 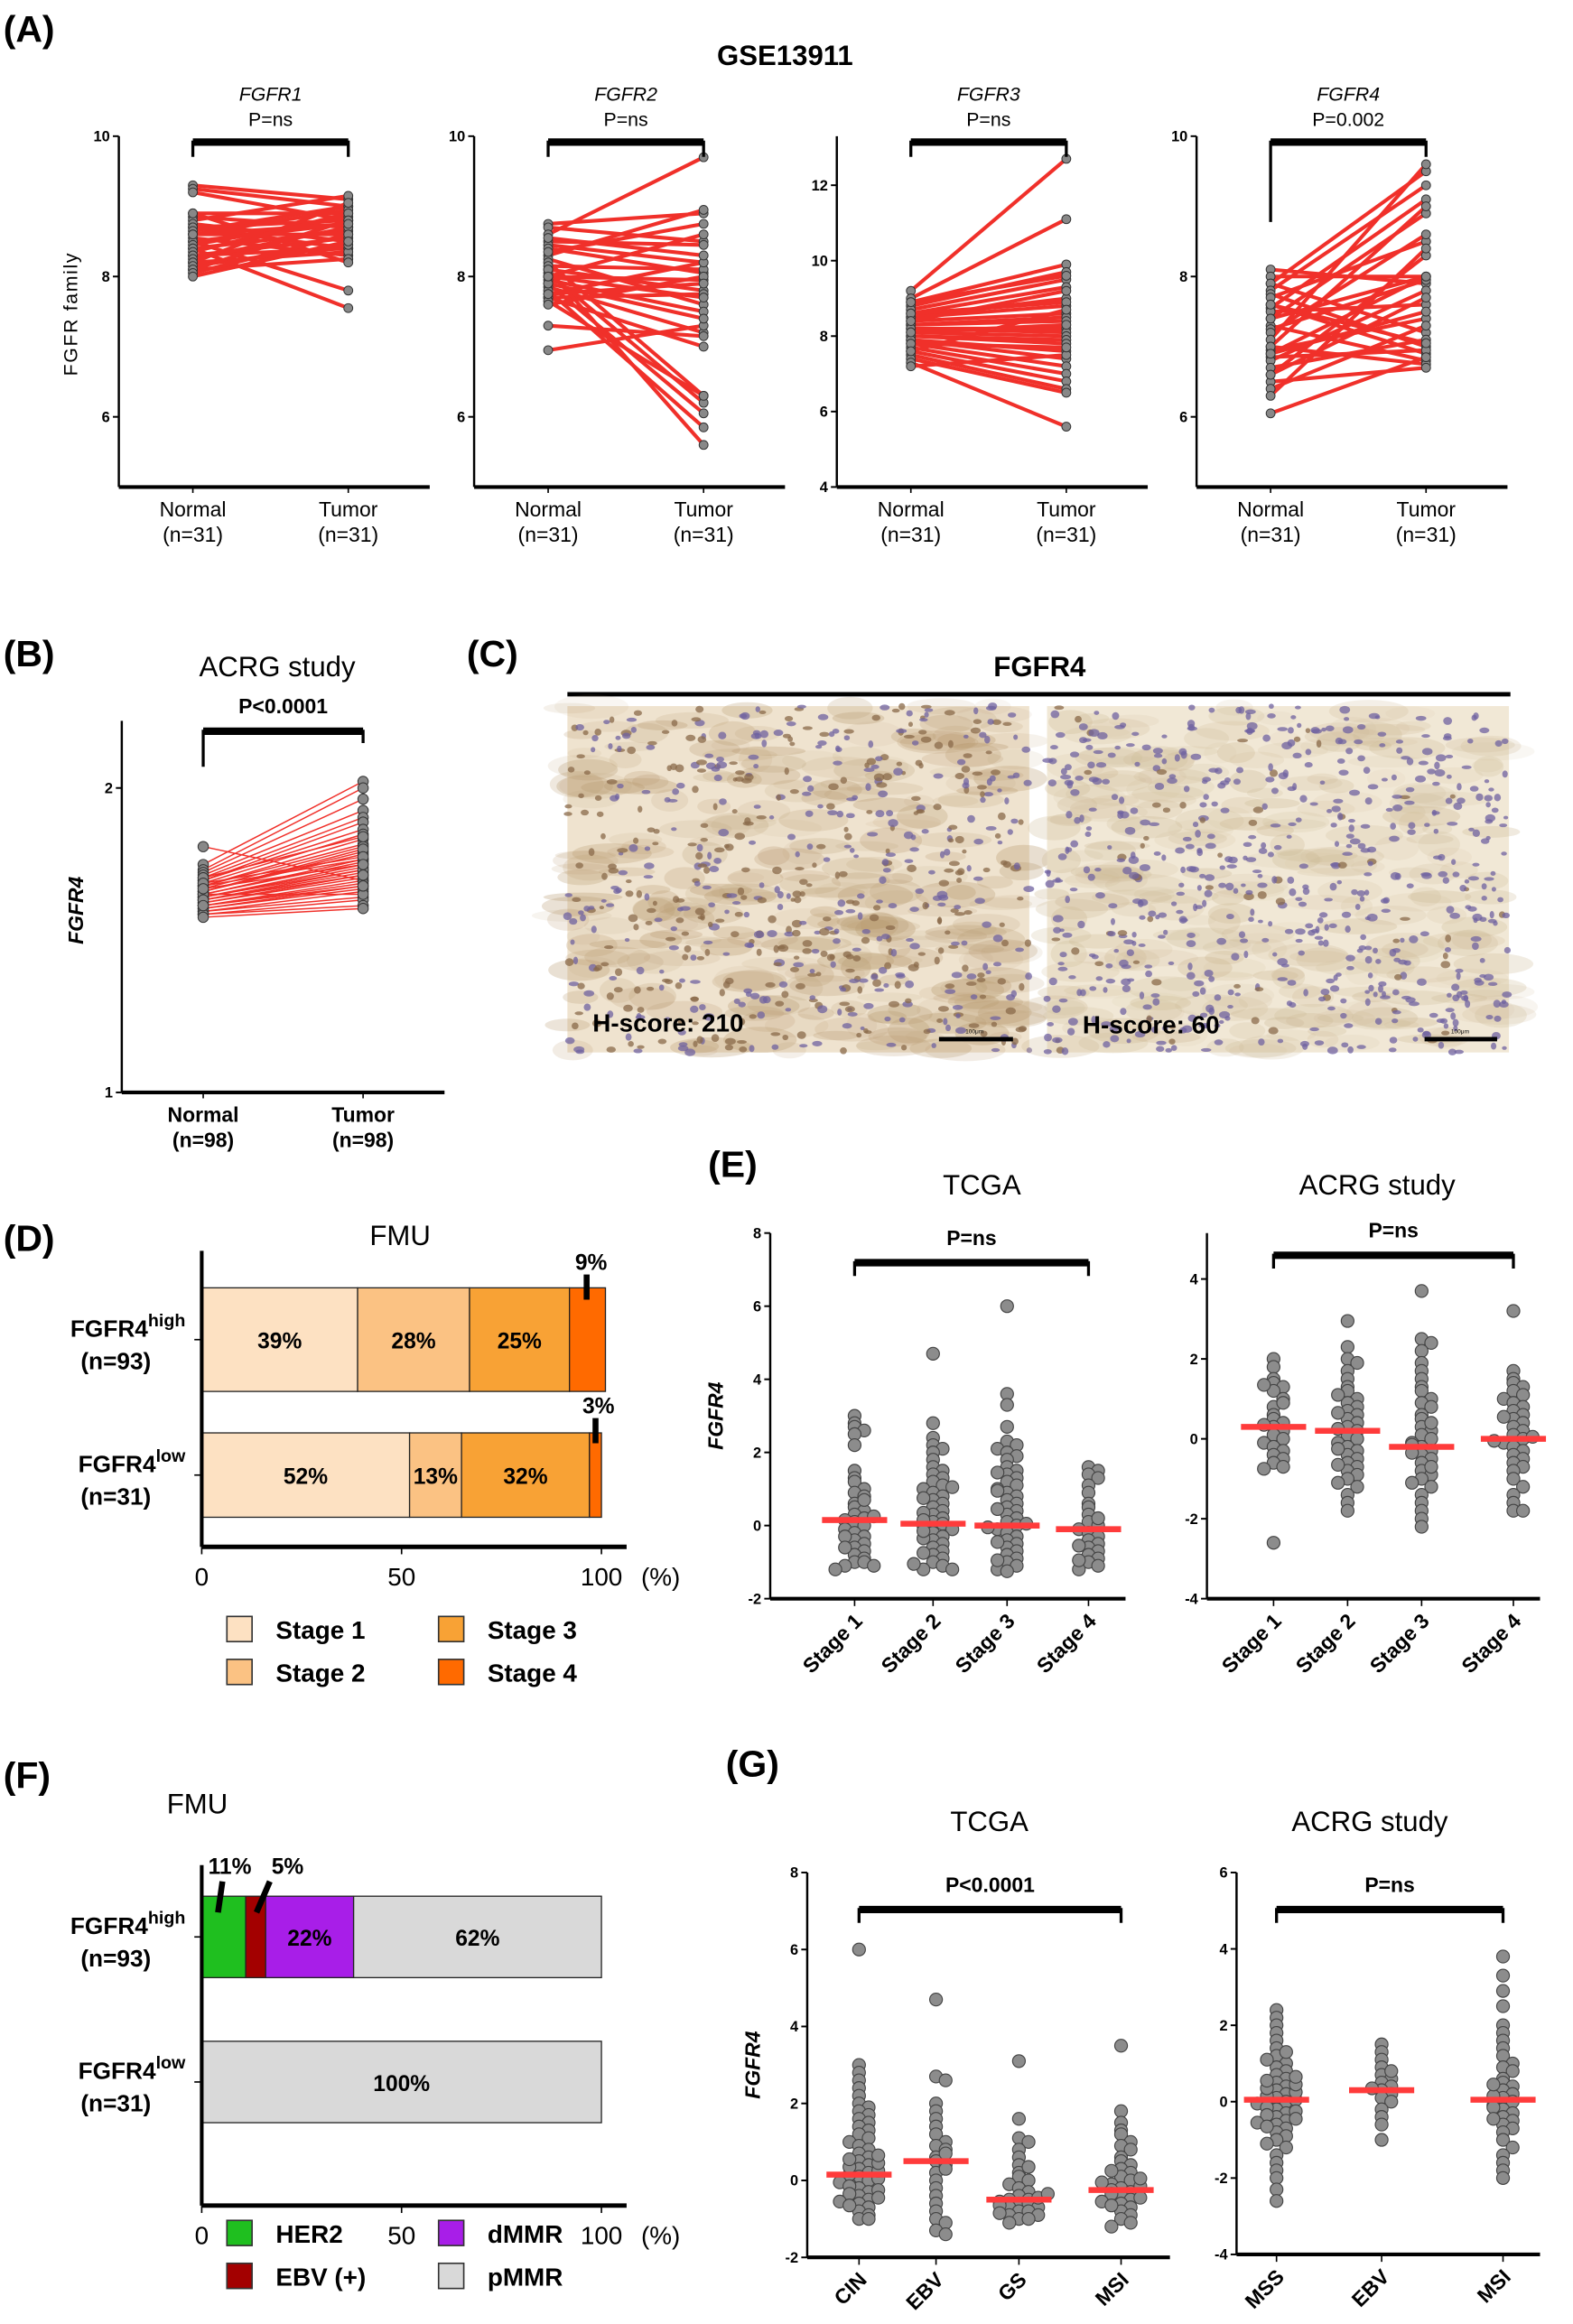 What do you see at coordinates (193, 213) in the screenshot?
I see `normal-point` at bounding box center [193, 213].